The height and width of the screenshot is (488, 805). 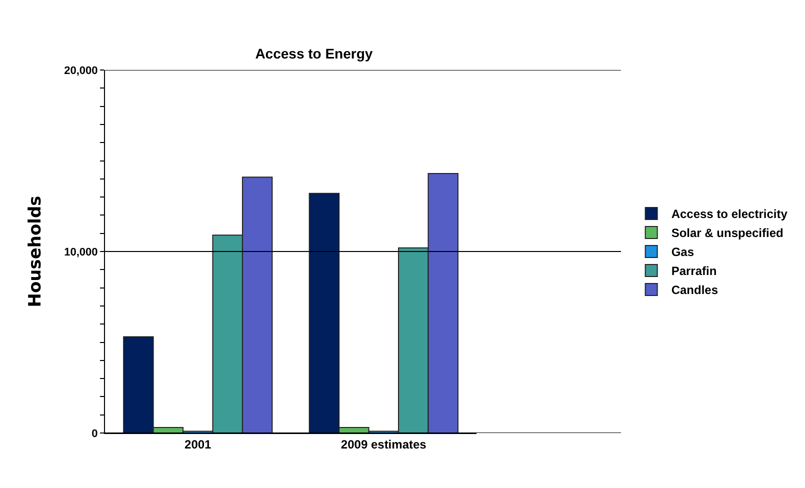 What do you see at coordinates (95, 434) in the screenshot?
I see `y-tick-label: 0` at bounding box center [95, 434].